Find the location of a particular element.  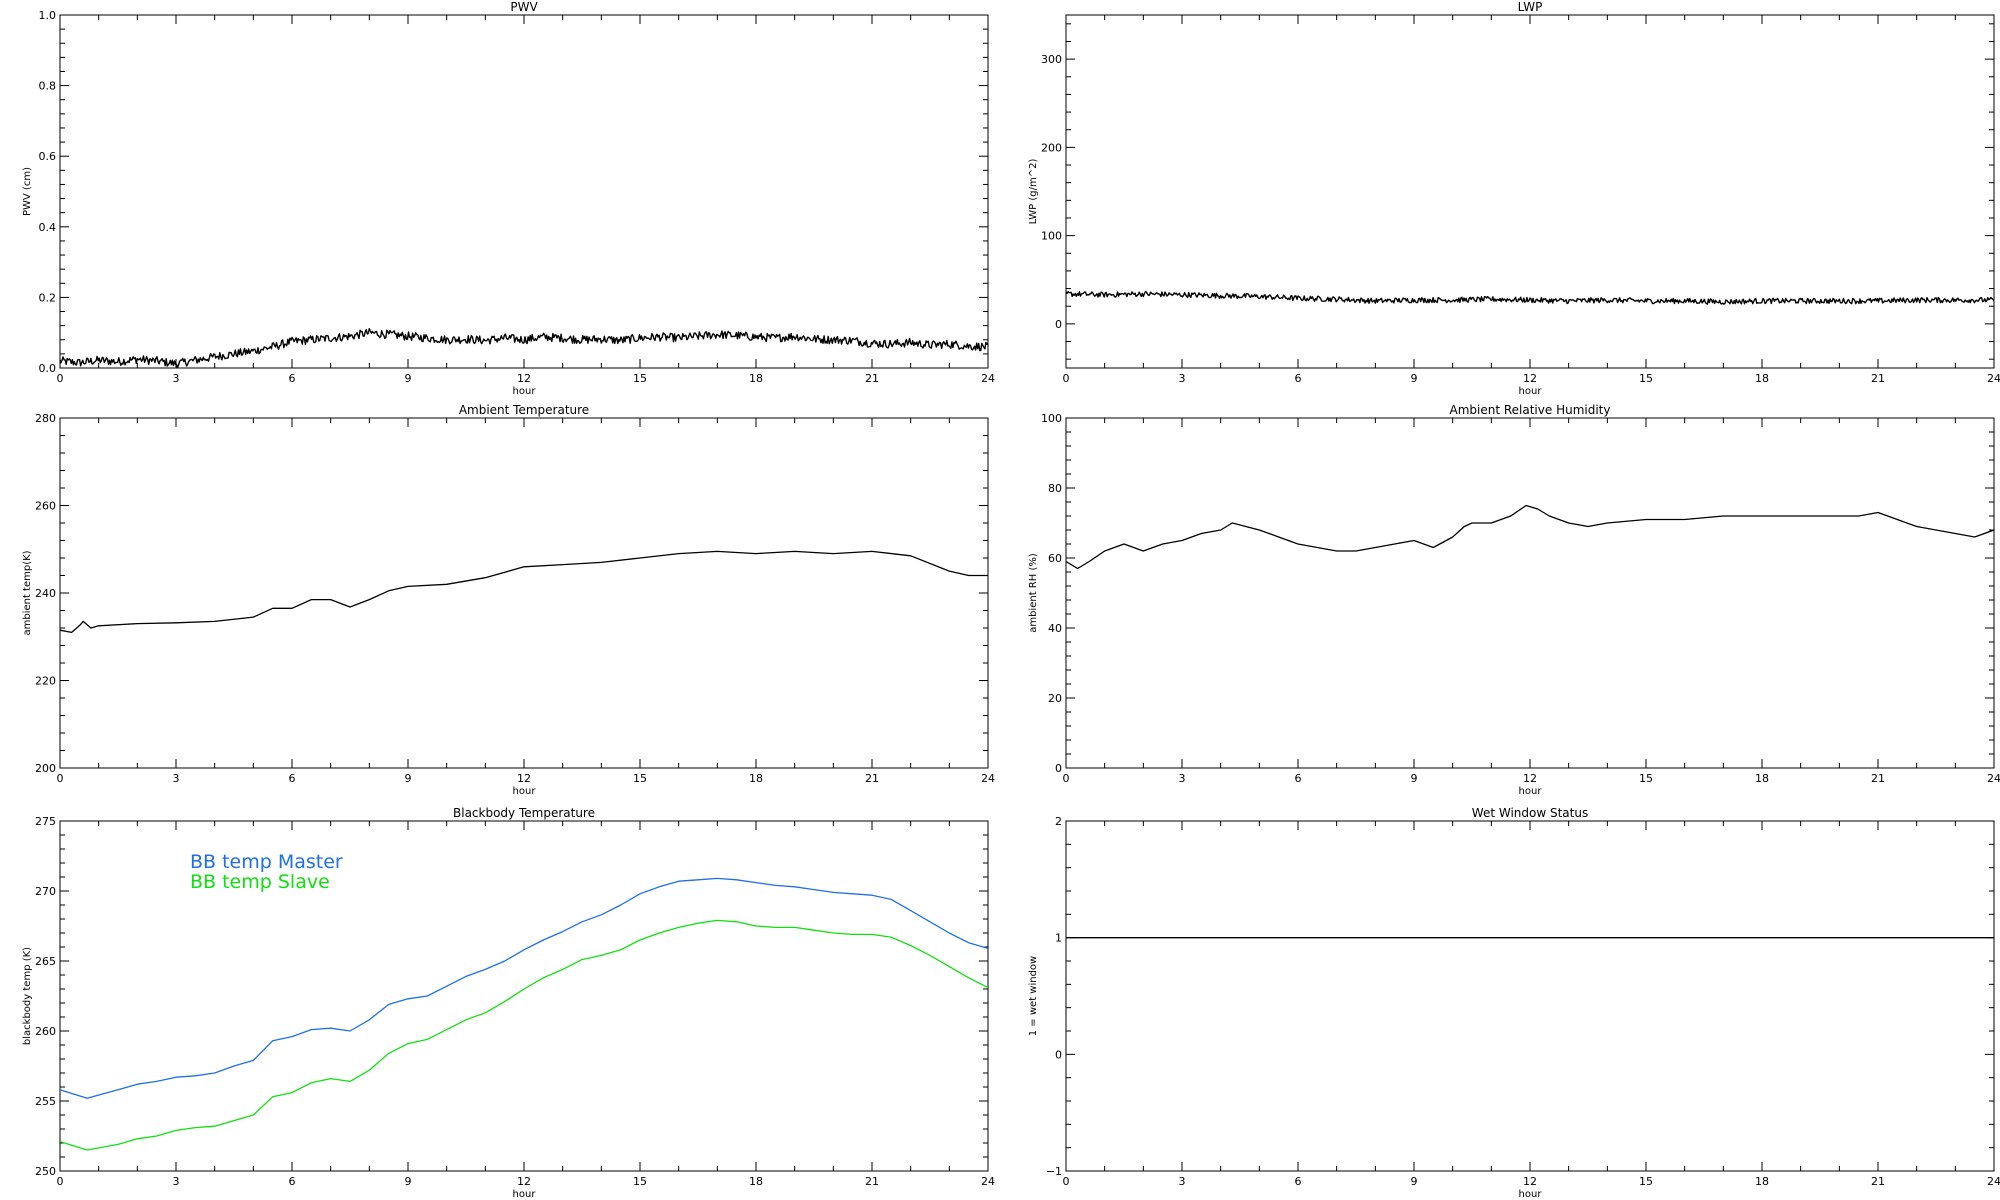

y-tick-label: 0.6 is located at coordinates (48, 156).